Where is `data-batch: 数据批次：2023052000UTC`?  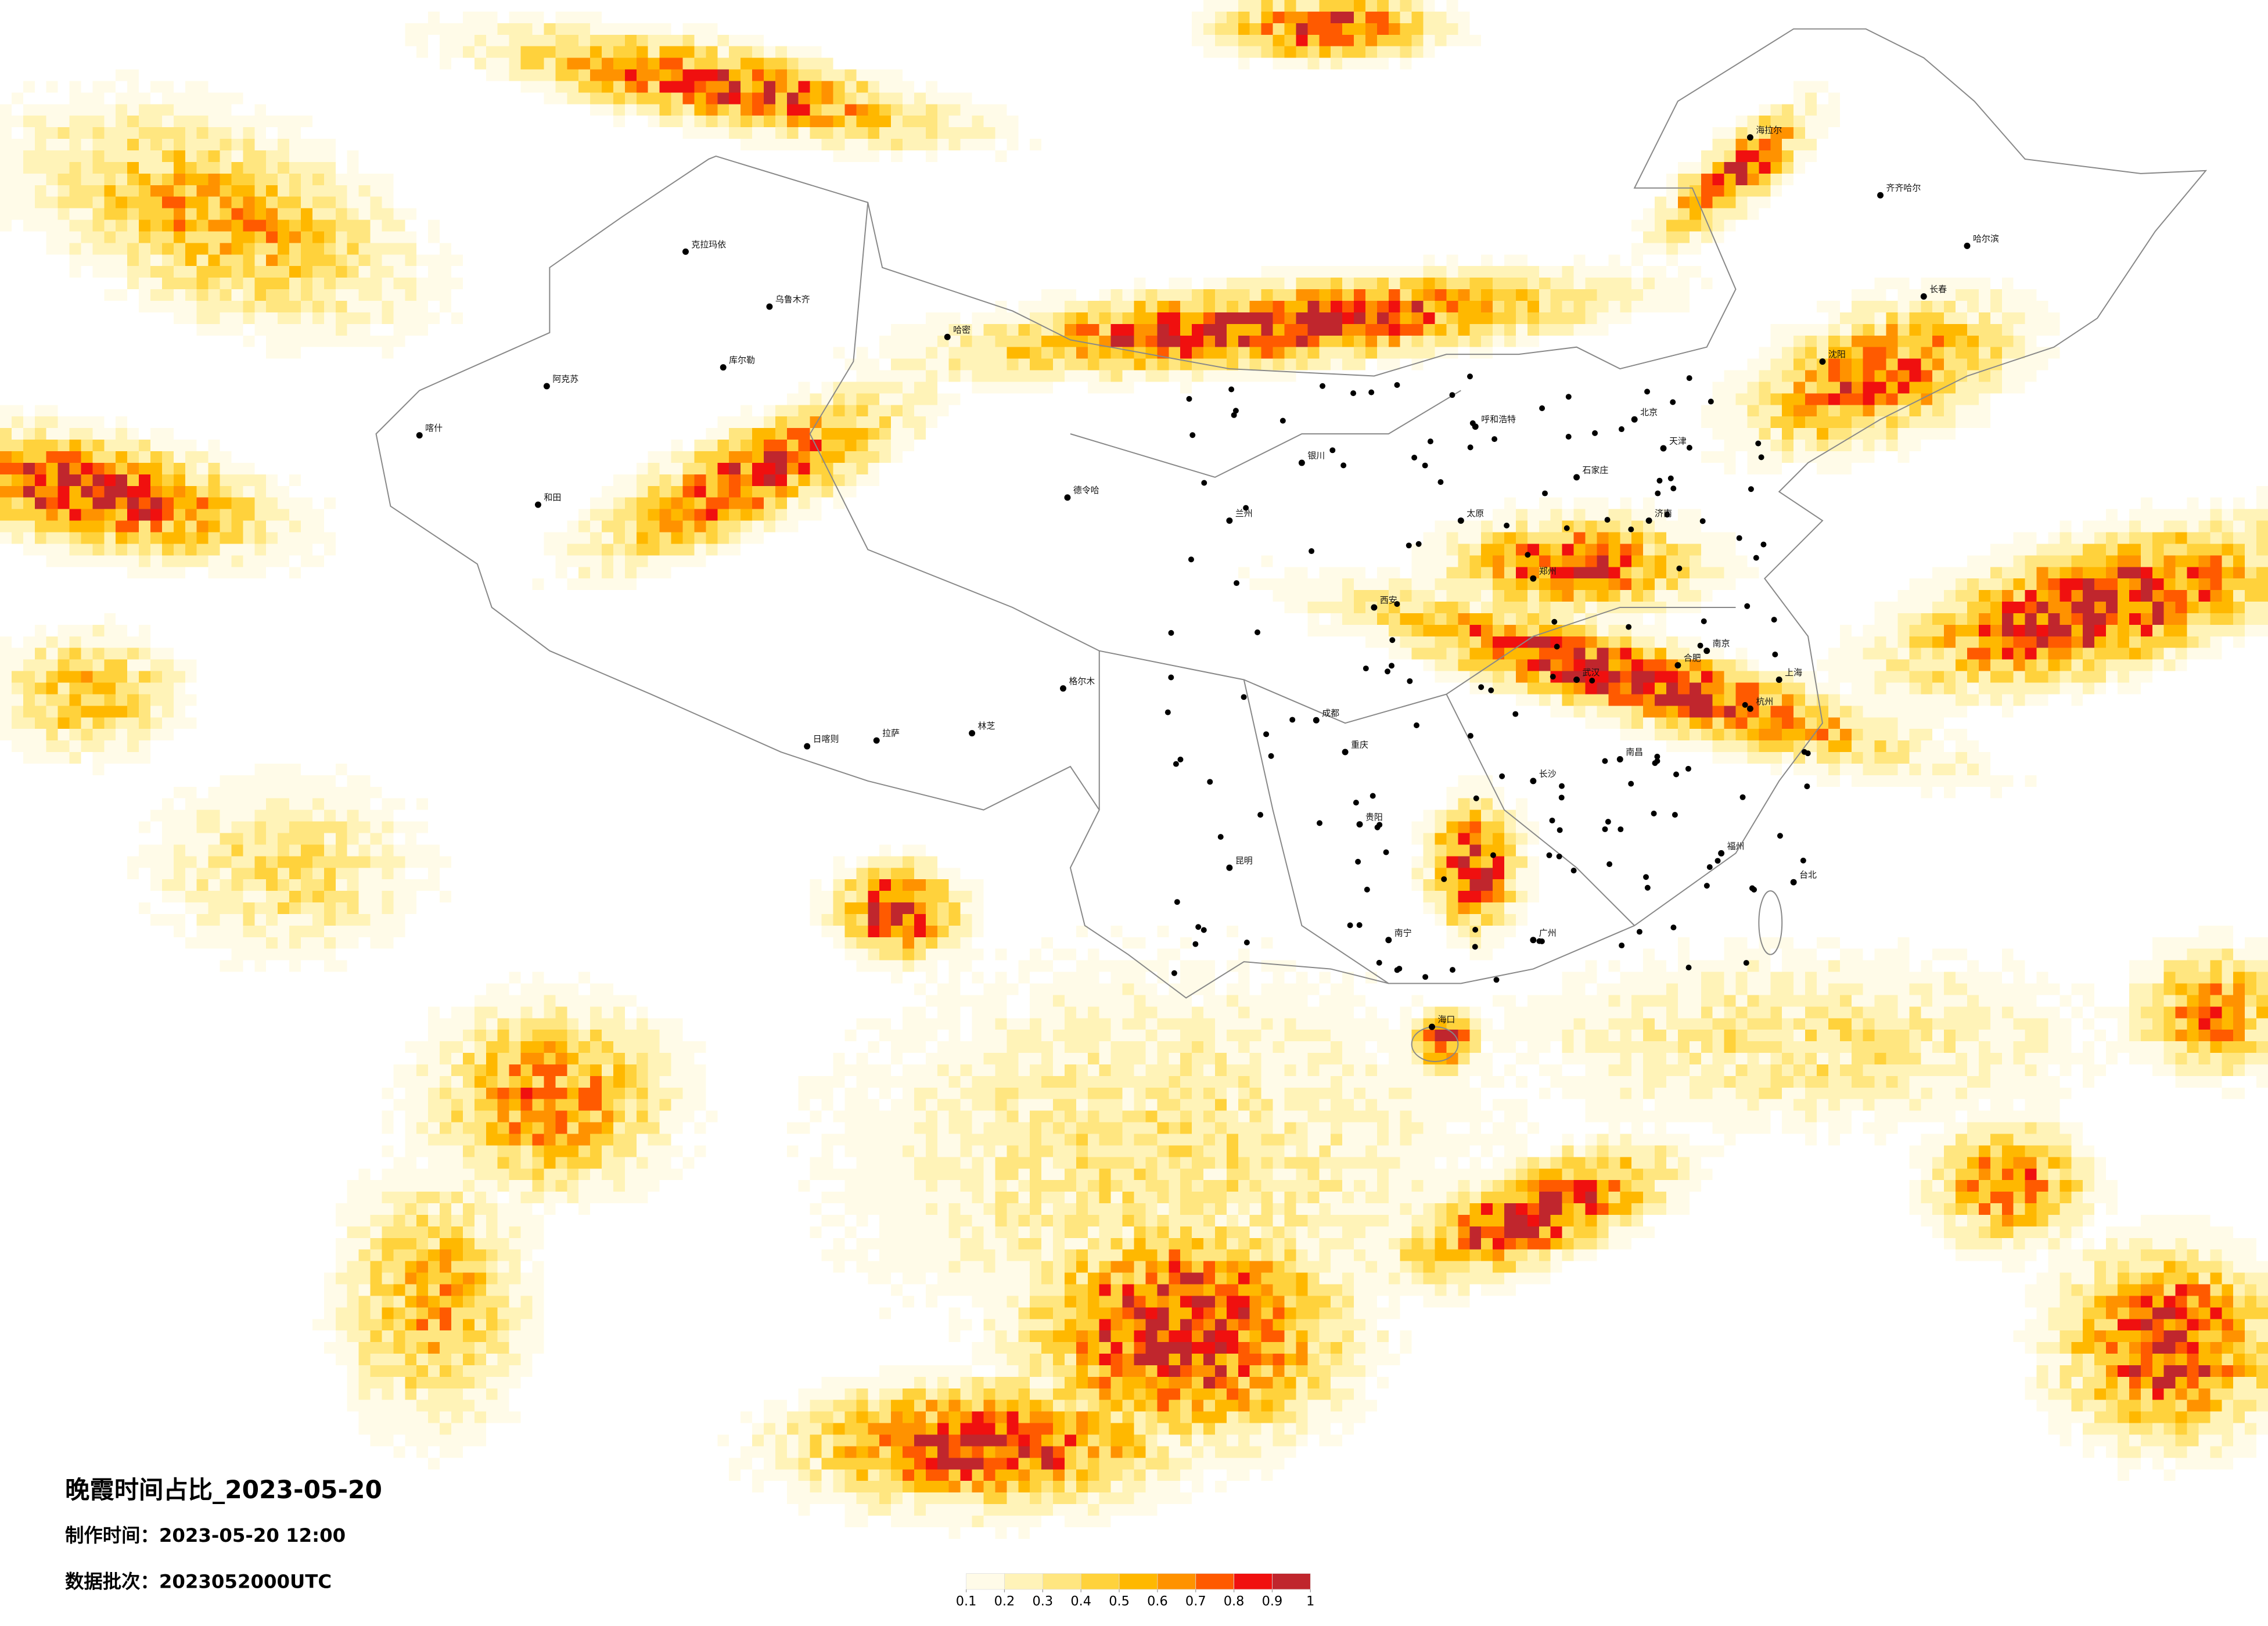
data-batch: 数据批次：2023052000UTC is located at coordinates (198, 1582).